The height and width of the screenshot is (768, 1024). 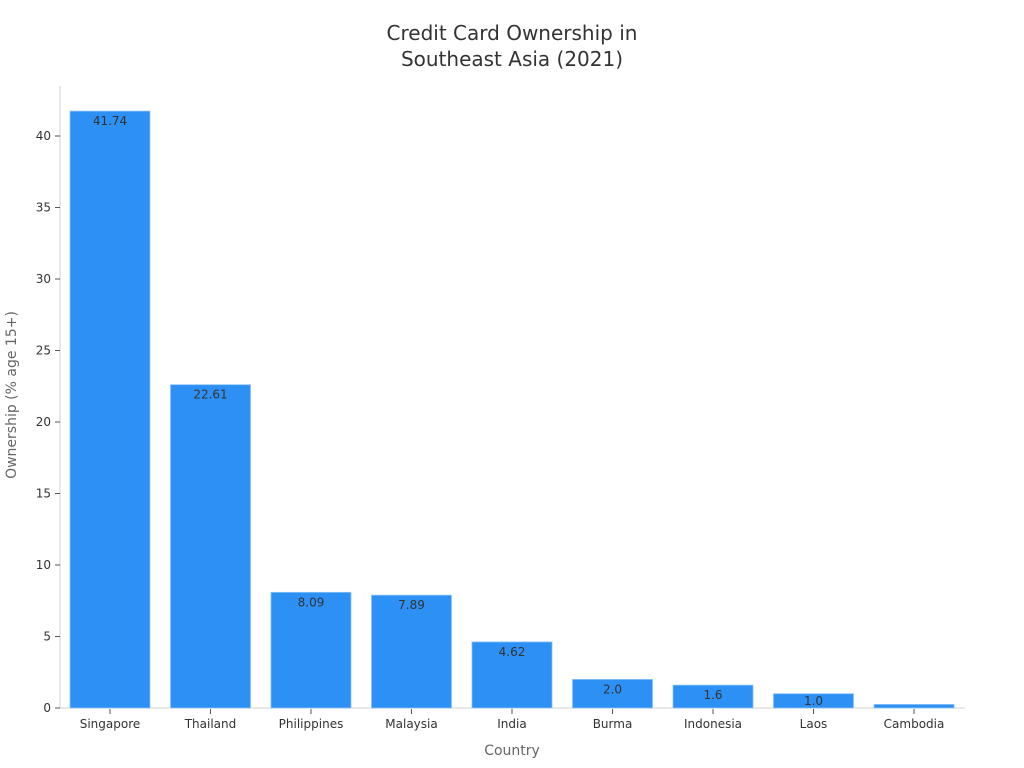 I want to click on x-tick-label: India, so click(x=511, y=724).